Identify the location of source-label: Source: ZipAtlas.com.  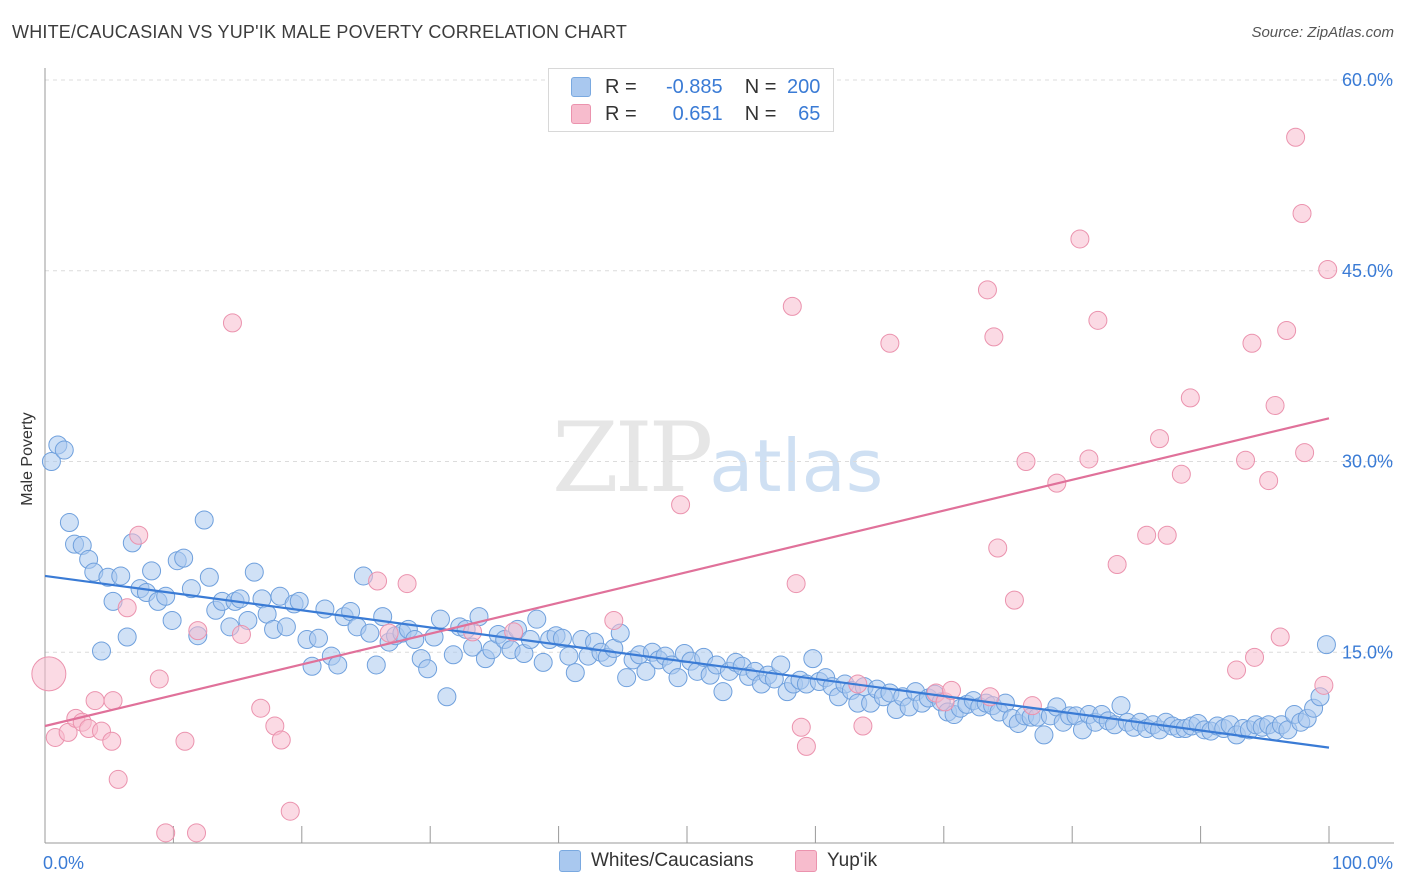
(1322, 32).